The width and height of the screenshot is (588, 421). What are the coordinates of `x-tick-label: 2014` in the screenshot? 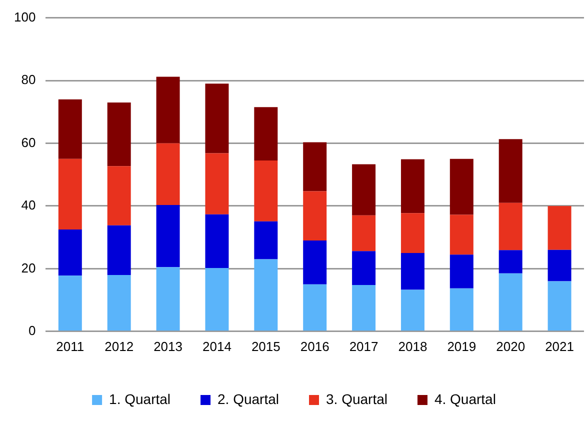 It's located at (217, 346).